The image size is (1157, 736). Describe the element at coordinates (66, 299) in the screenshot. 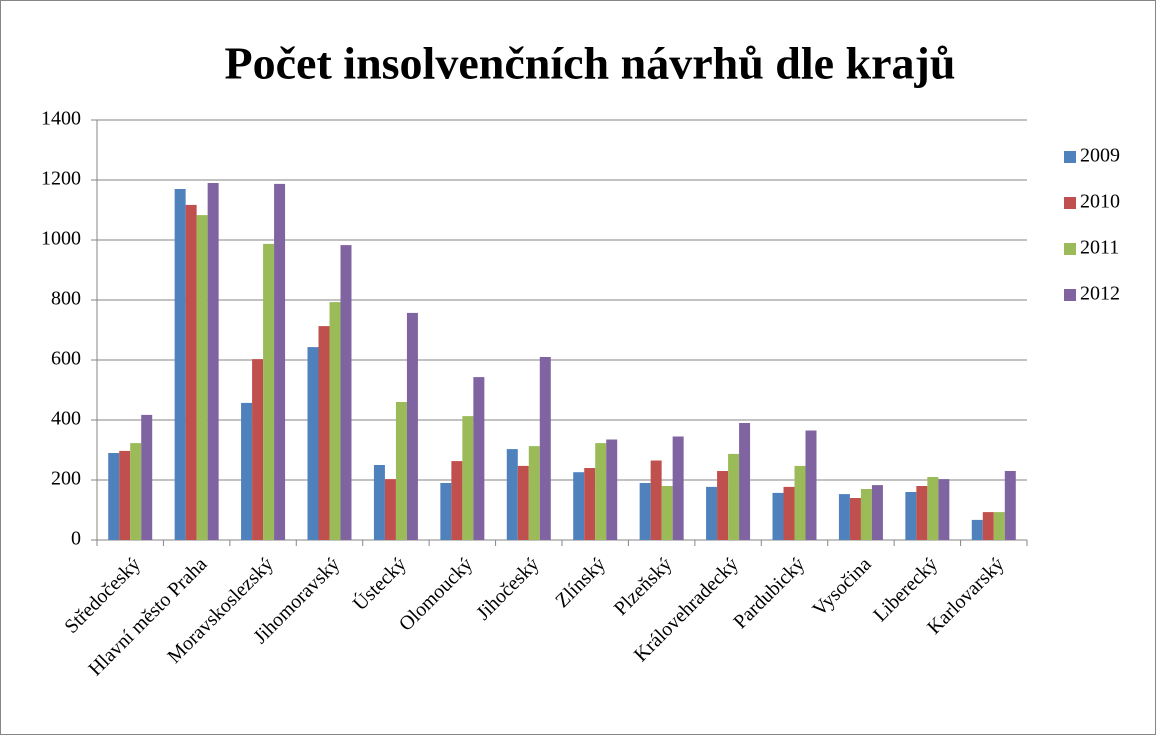

I see `y-tick-label: 800` at that location.